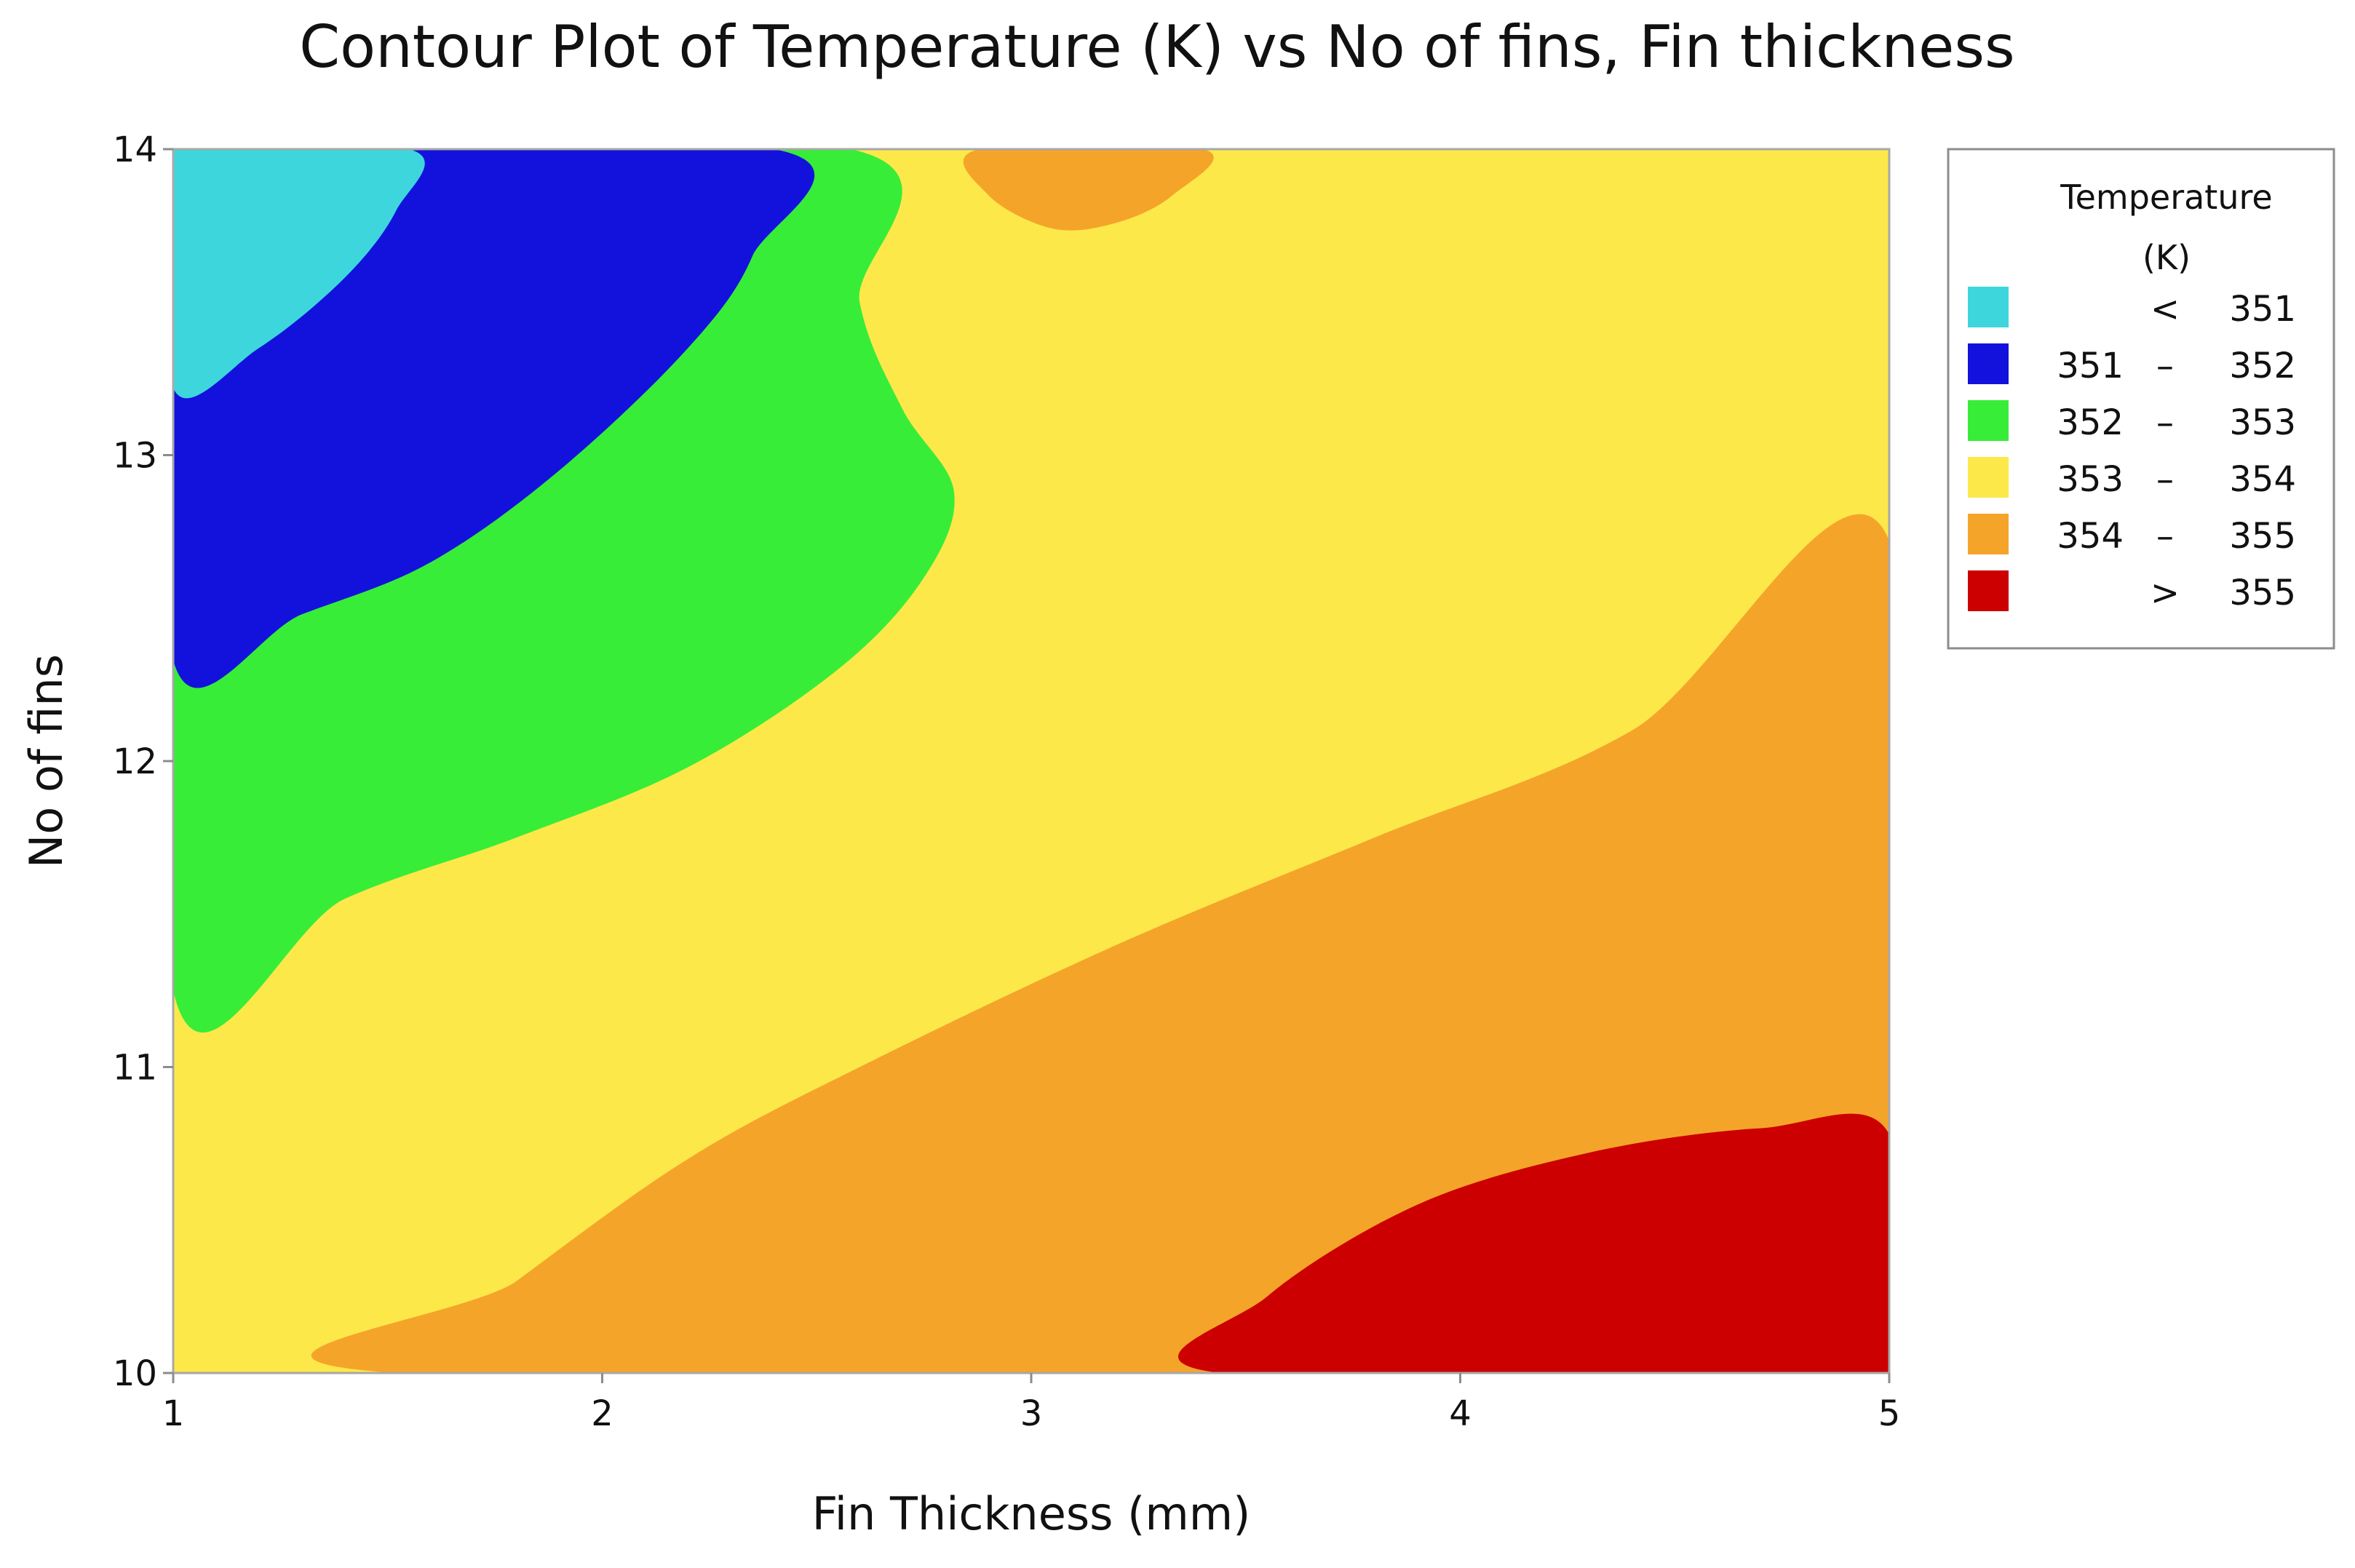 This screenshot has width=2355, height=1568. What do you see at coordinates (135, 1068) in the screenshot?
I see `y-tick-label: 11` at bounding box center [135, 1068].